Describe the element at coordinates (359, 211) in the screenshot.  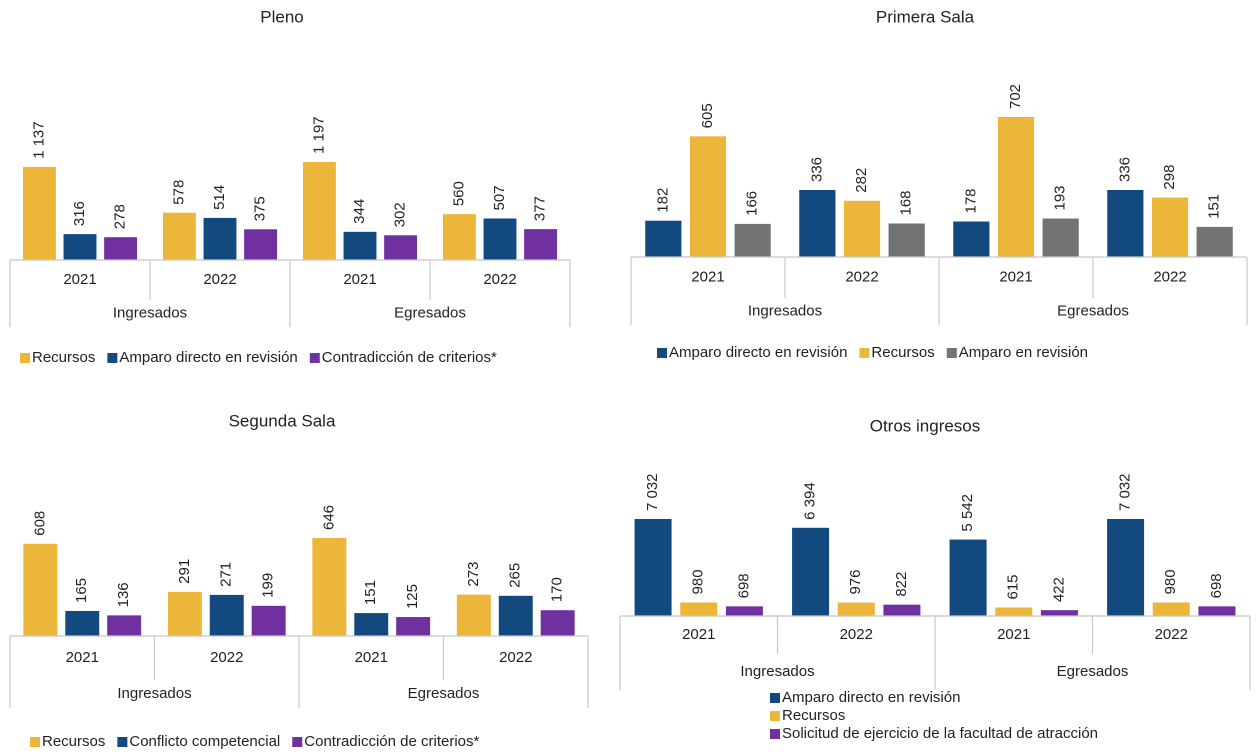
I see `value-label: 344` at that location.